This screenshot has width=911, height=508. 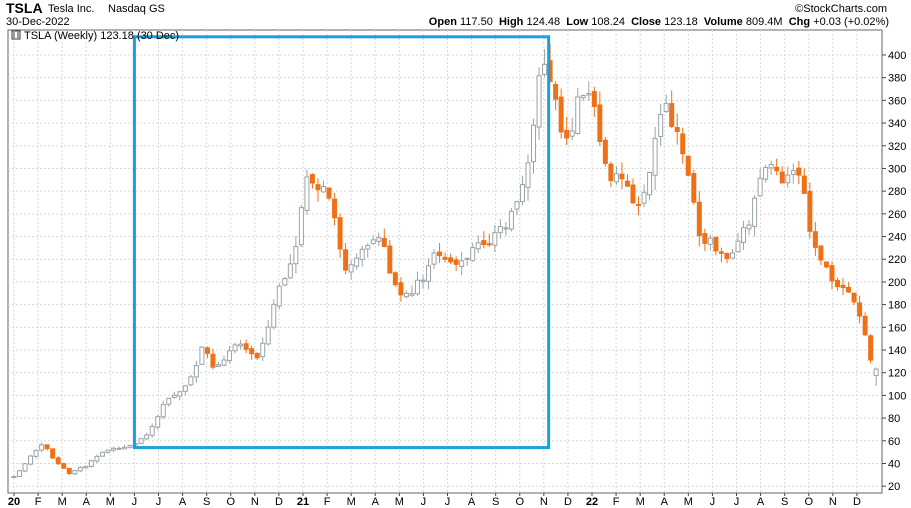 I want to click on x-tick-label: N, so click(x=255, y=502).